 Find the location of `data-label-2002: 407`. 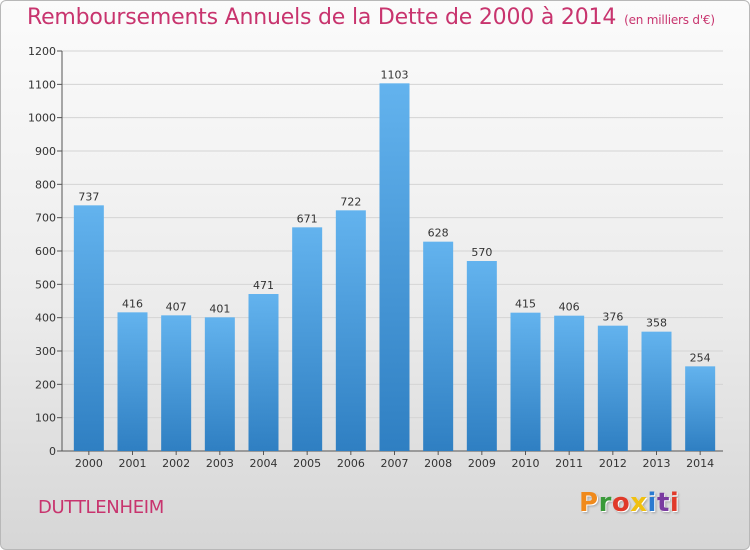

data-label-2002: 407 is located at coordinates (176, 306).